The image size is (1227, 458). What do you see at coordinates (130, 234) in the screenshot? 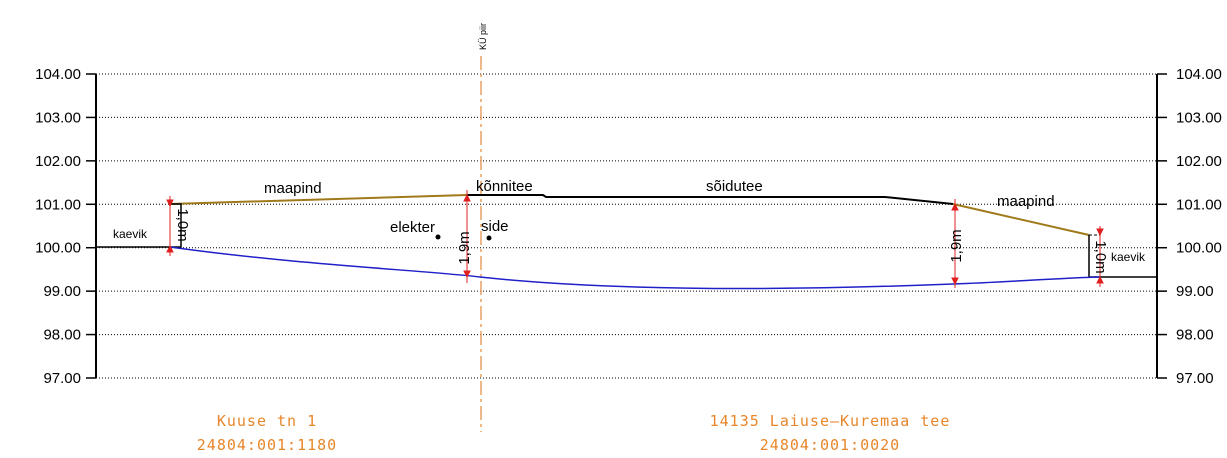
I see `kaevik-left-label: kaevik` at bounding box center [130, 234].